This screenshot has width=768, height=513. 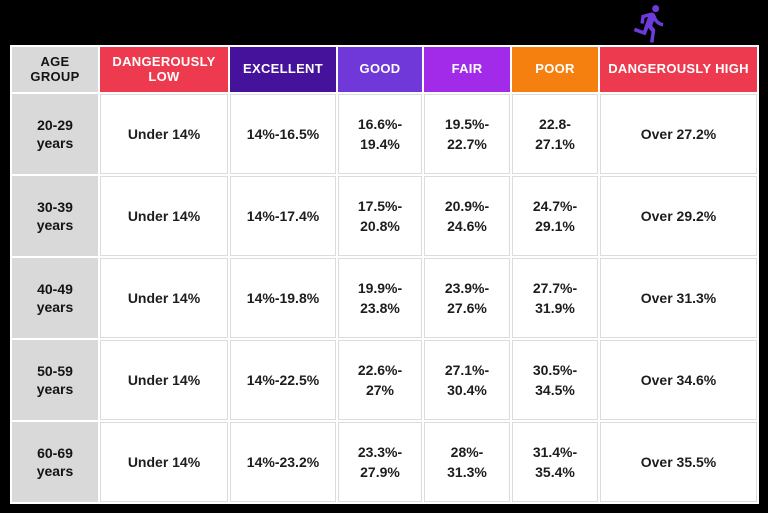 I want to click on age-group-cell: 30-39 years, so click(x=55, y=216).